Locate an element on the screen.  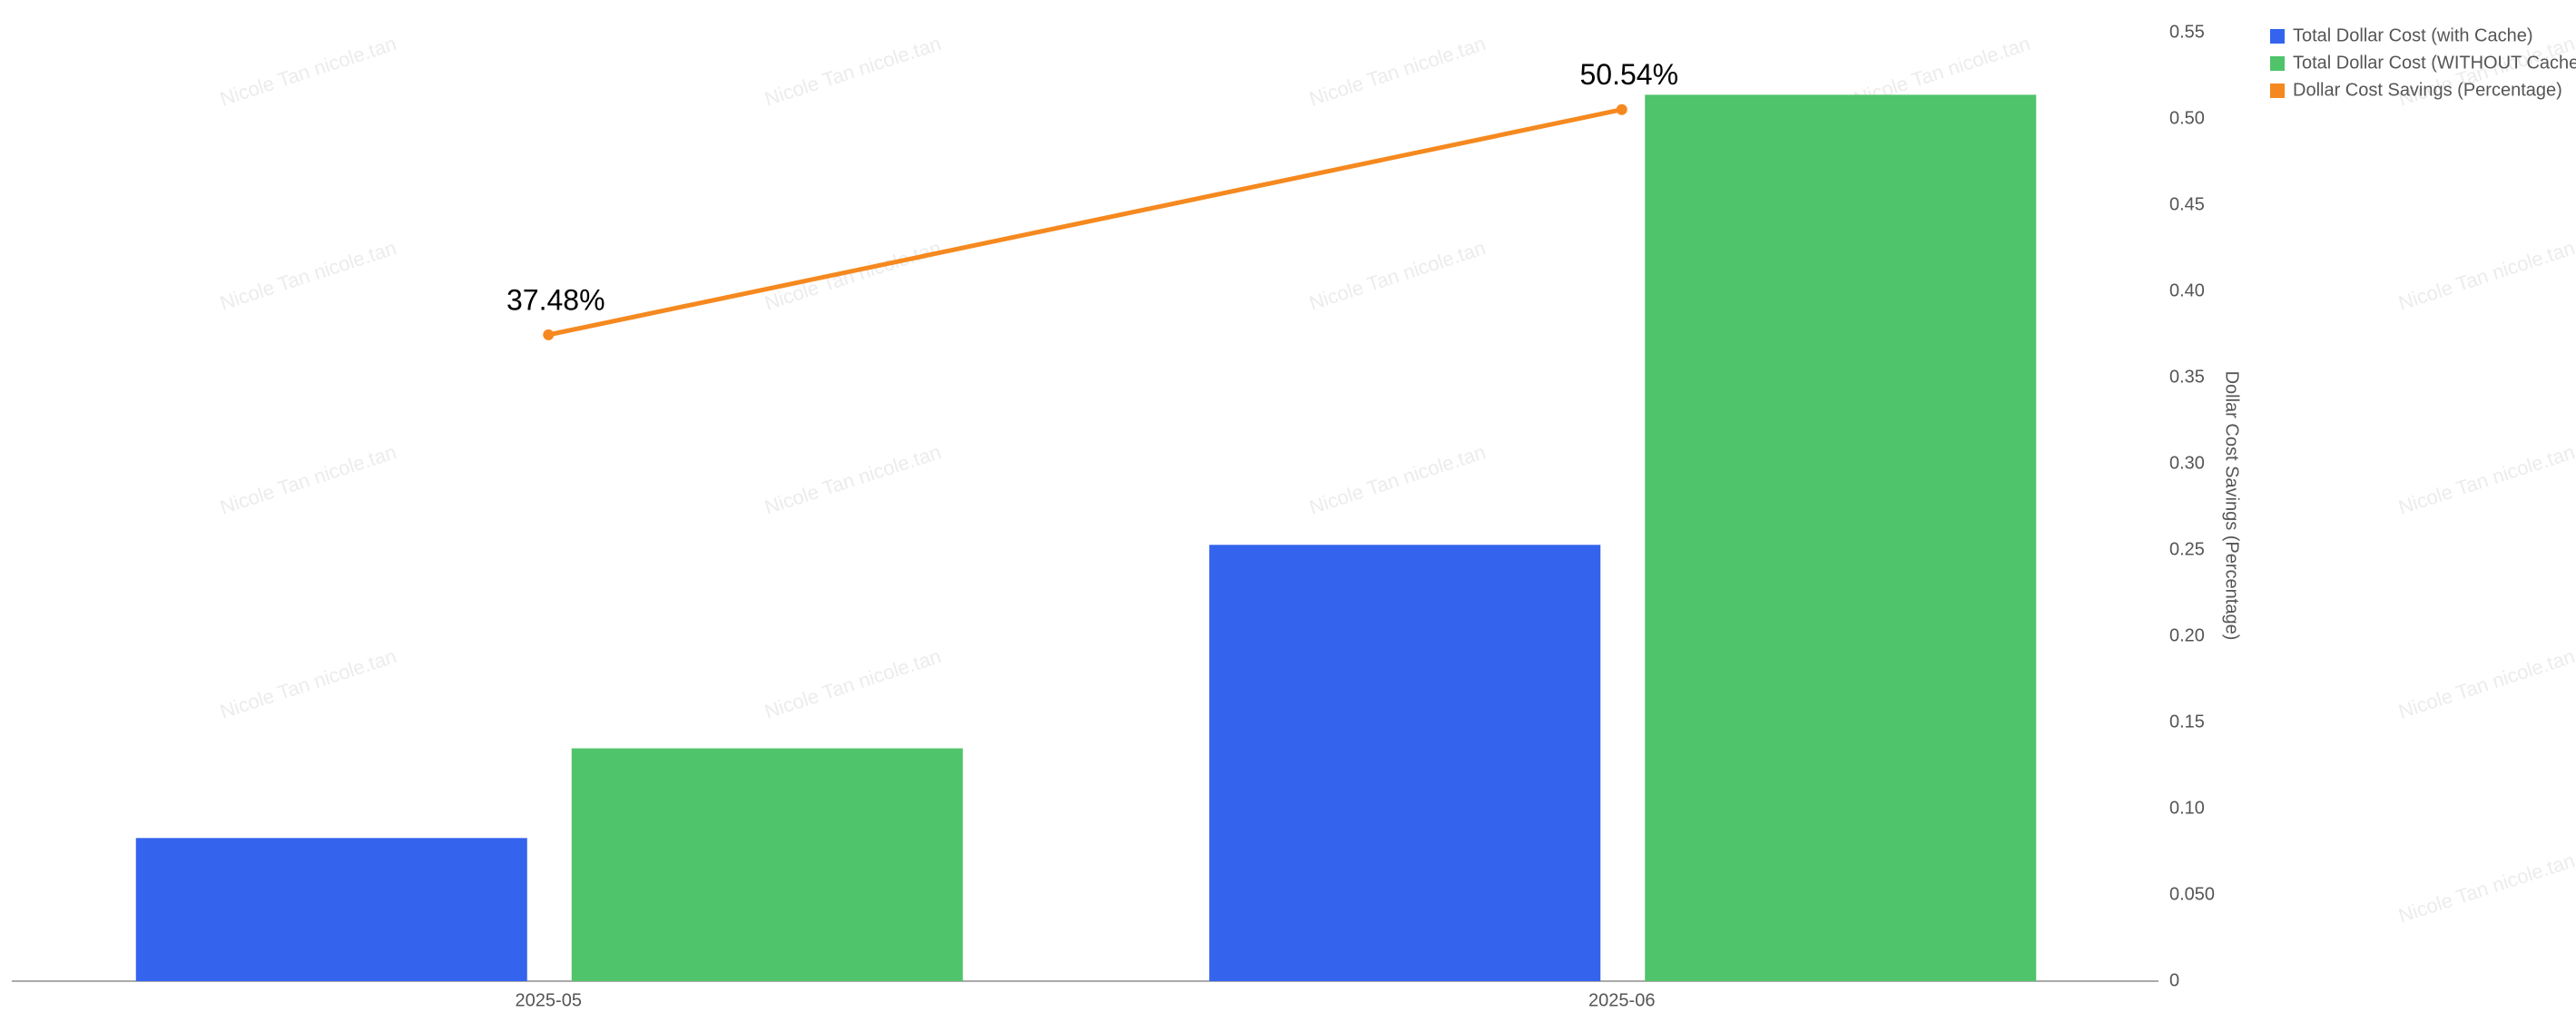
y-tick-label: 0 is located at coordinates (2174, 980).